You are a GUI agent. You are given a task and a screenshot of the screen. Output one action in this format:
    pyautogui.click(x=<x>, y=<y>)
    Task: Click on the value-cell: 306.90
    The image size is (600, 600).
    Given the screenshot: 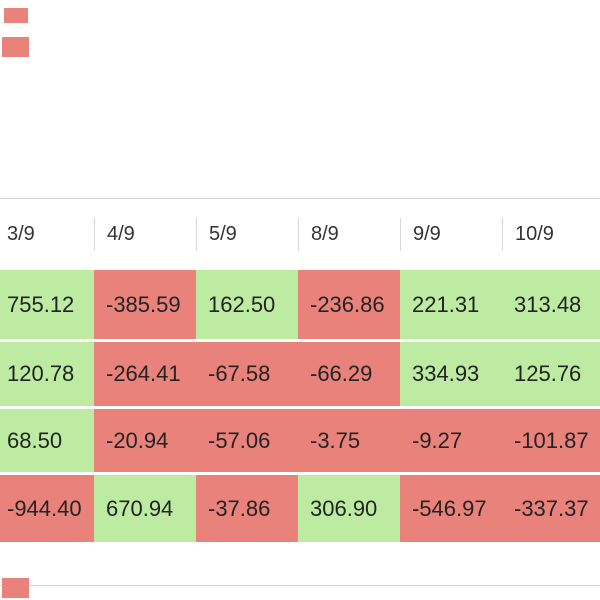 What is the action you would take?
    pyautogui.click(x=349, y=508)
    